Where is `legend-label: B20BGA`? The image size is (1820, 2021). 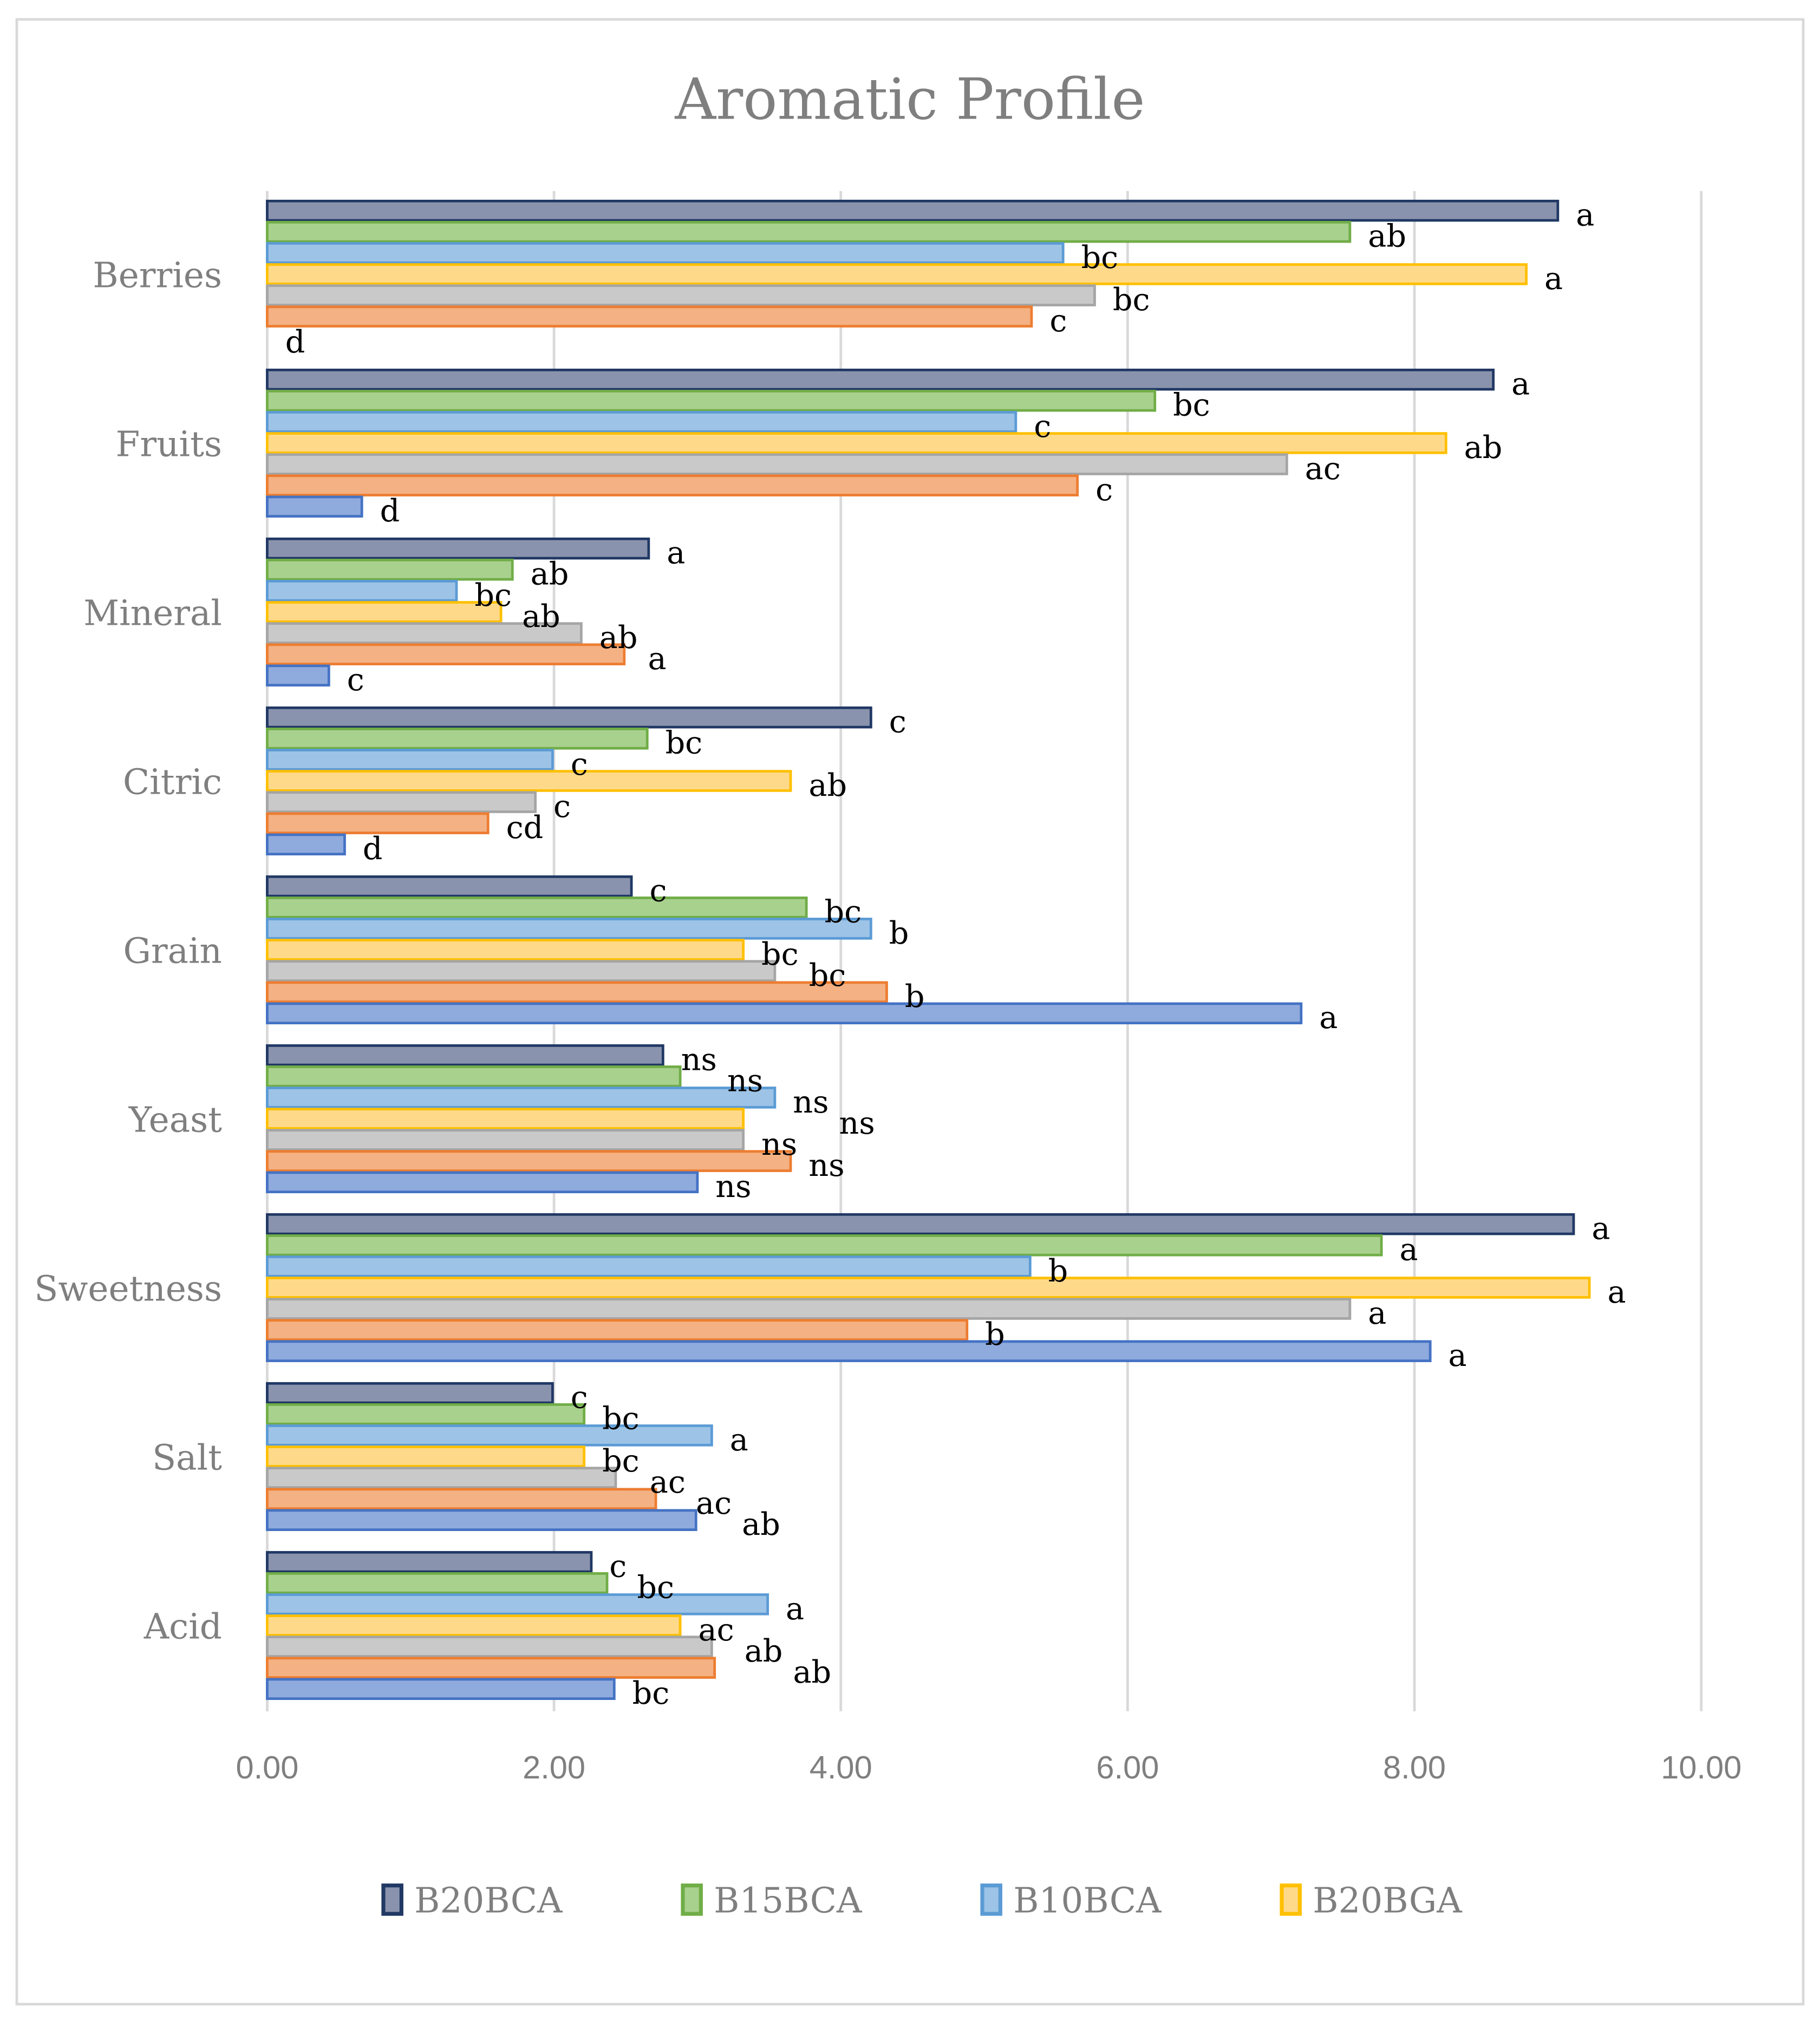 legend-label: B20BGA is located at coordinates (1388, 1901).